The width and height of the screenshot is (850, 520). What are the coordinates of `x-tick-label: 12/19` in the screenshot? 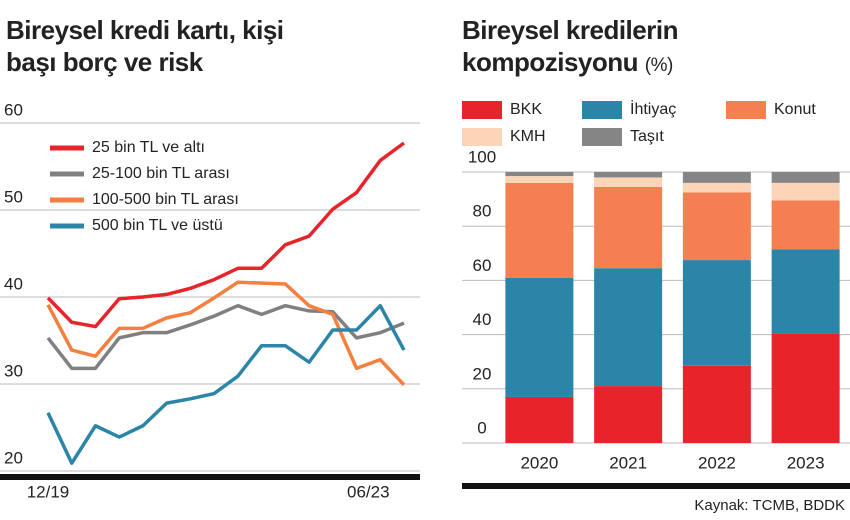 It's located at (48, 491).